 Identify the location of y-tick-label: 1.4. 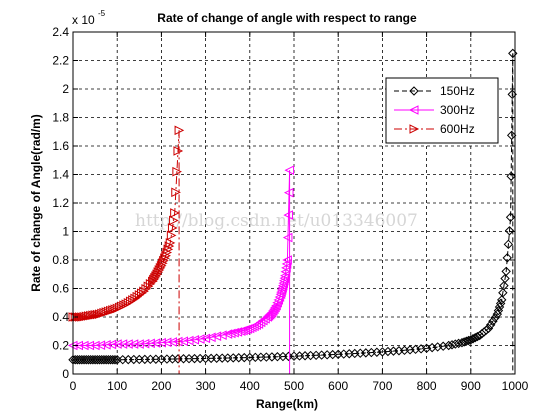
(60, 175).